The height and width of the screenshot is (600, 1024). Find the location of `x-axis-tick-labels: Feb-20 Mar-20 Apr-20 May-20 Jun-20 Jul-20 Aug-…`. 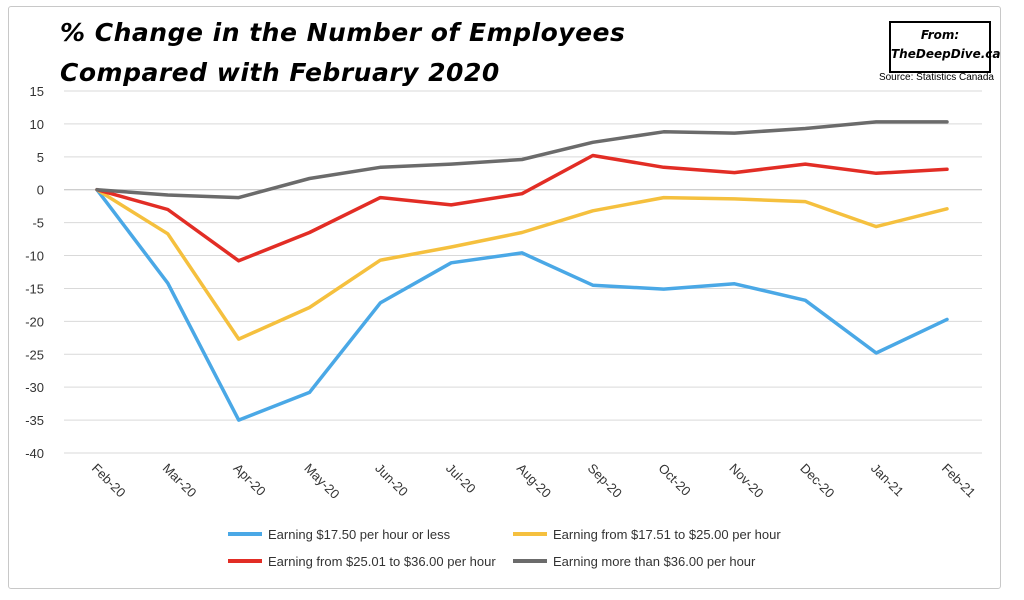

x-axis-tick-labels: Feb-20 Mar-20 Apr-20 May-20 Jun-20 Jul-20 Aug-… is located at coordinates (534, 481).